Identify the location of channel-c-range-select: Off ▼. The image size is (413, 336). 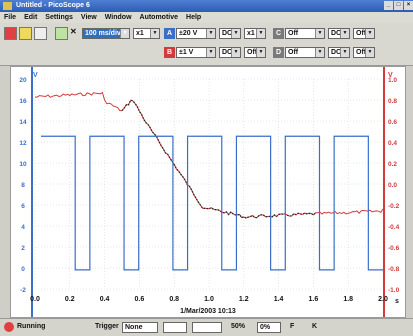
(305, 33).